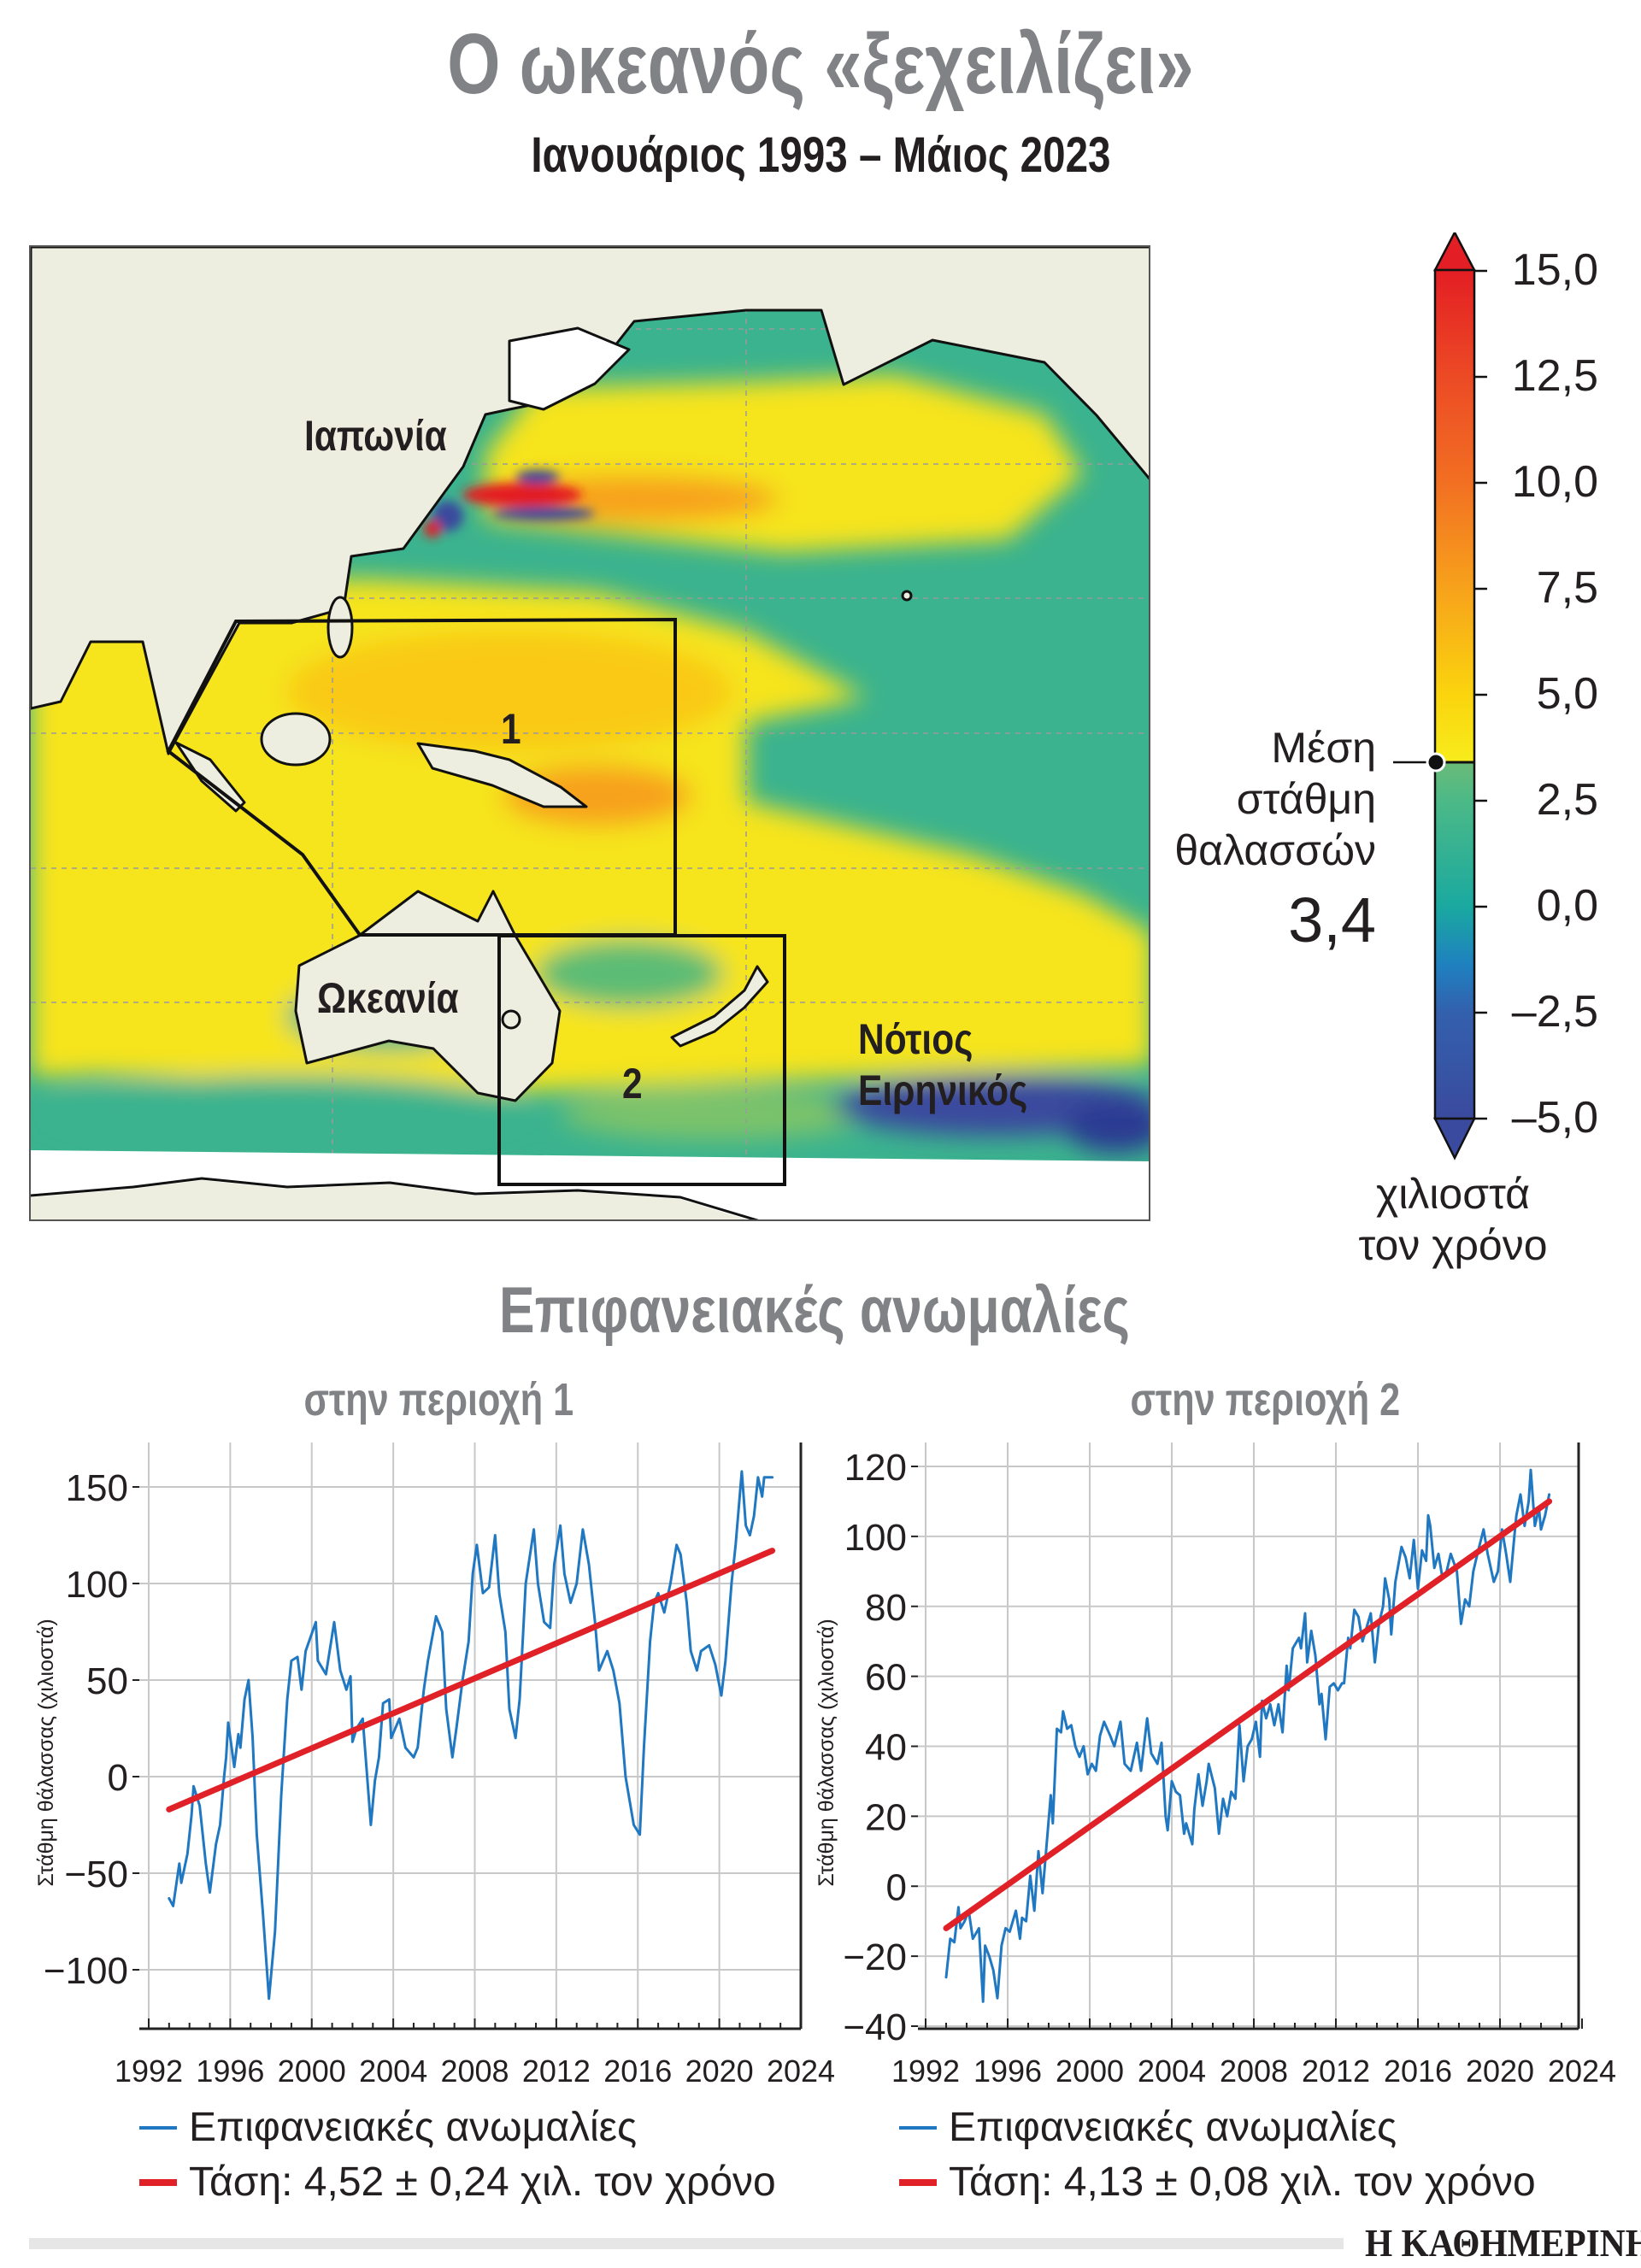  What do you see at coordinates (876, 1468) in the screenshot?
I see `y-tick-label: 120` at bounding box center [876, 1468].